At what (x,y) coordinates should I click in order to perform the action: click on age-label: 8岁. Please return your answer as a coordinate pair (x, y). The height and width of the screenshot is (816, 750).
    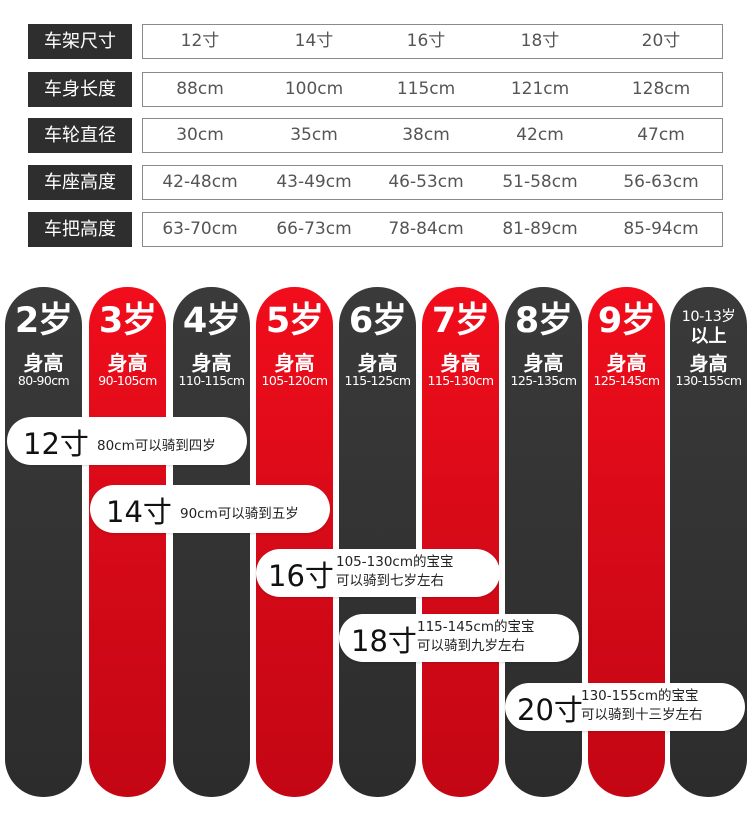
    Looking at the image, I should click on (543, 321).